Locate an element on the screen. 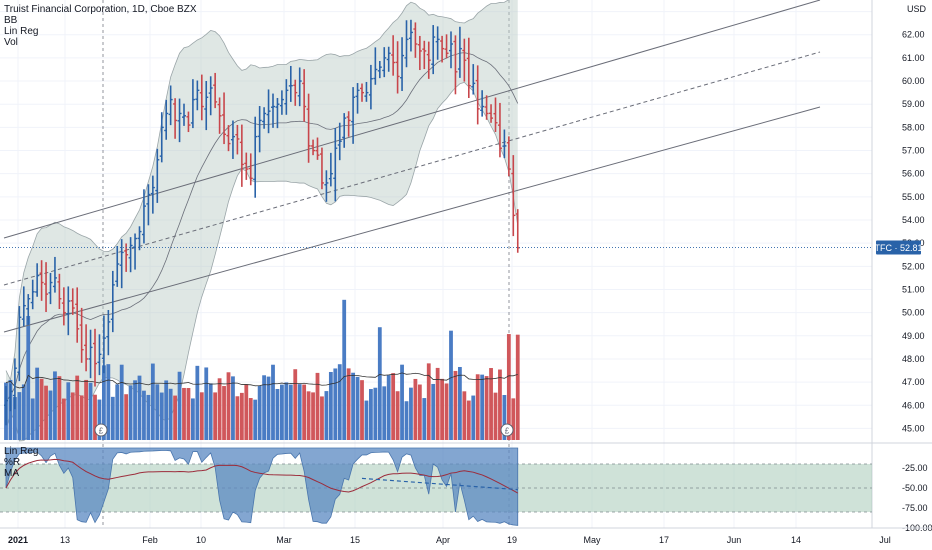  time-tick-label: Feb is located at coordinates (150, 540).